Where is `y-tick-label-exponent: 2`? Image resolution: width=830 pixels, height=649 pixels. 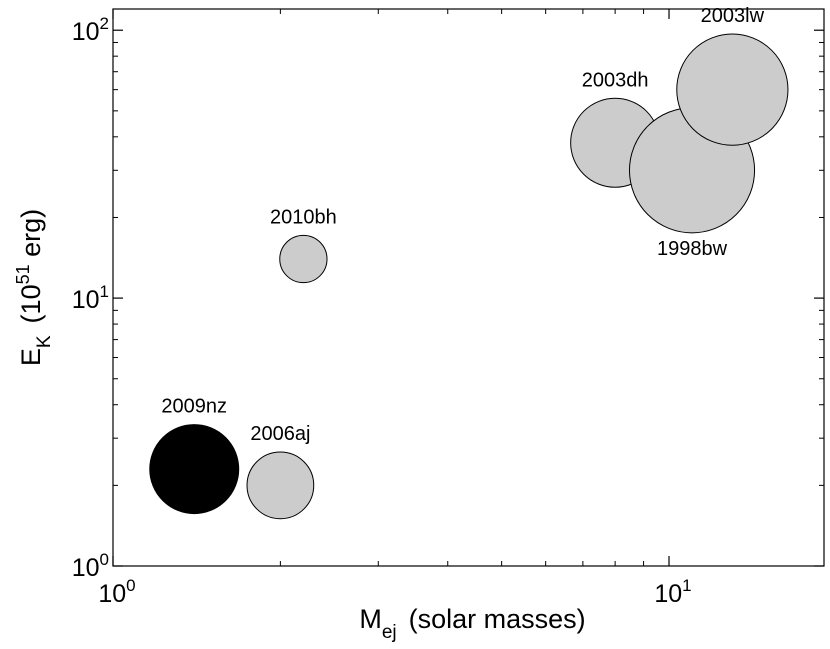 y-tick-label-exponent: 2 is located at coordinates (104, 23).